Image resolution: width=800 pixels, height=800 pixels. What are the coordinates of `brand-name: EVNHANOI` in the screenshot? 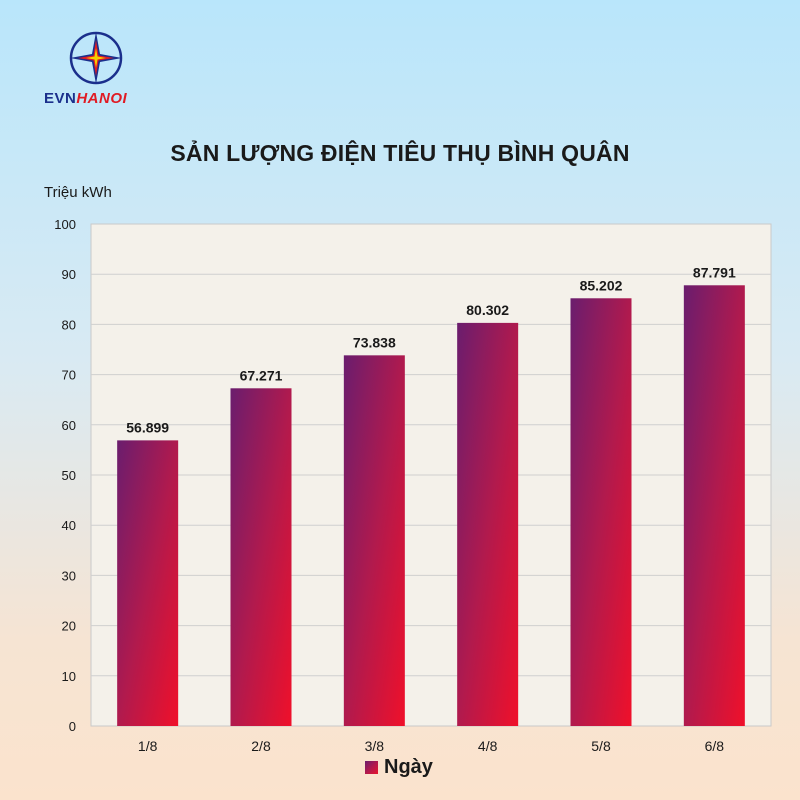 It's located at (85, 98).